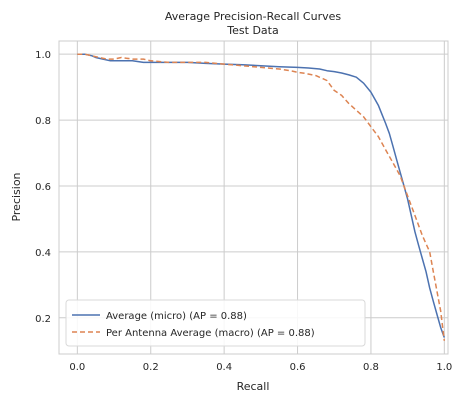 The width and height of the screenshot is (457, 404). What do you see at coordinates (253, 386) in the screenshot?
I see `x-axis-label: Recall` at bounding box center [253, 386].